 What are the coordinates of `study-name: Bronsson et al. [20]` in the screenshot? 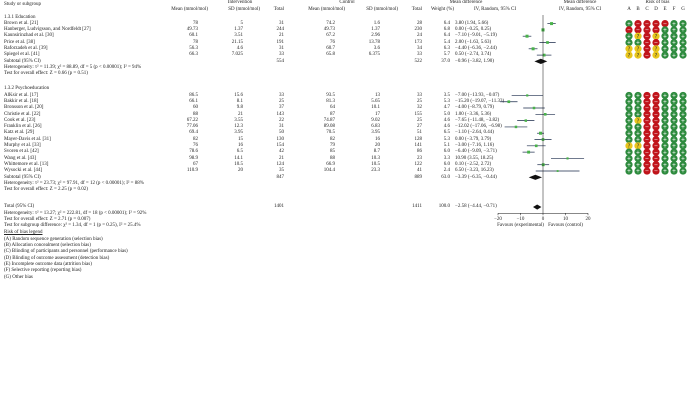 It's located at (24, 108).